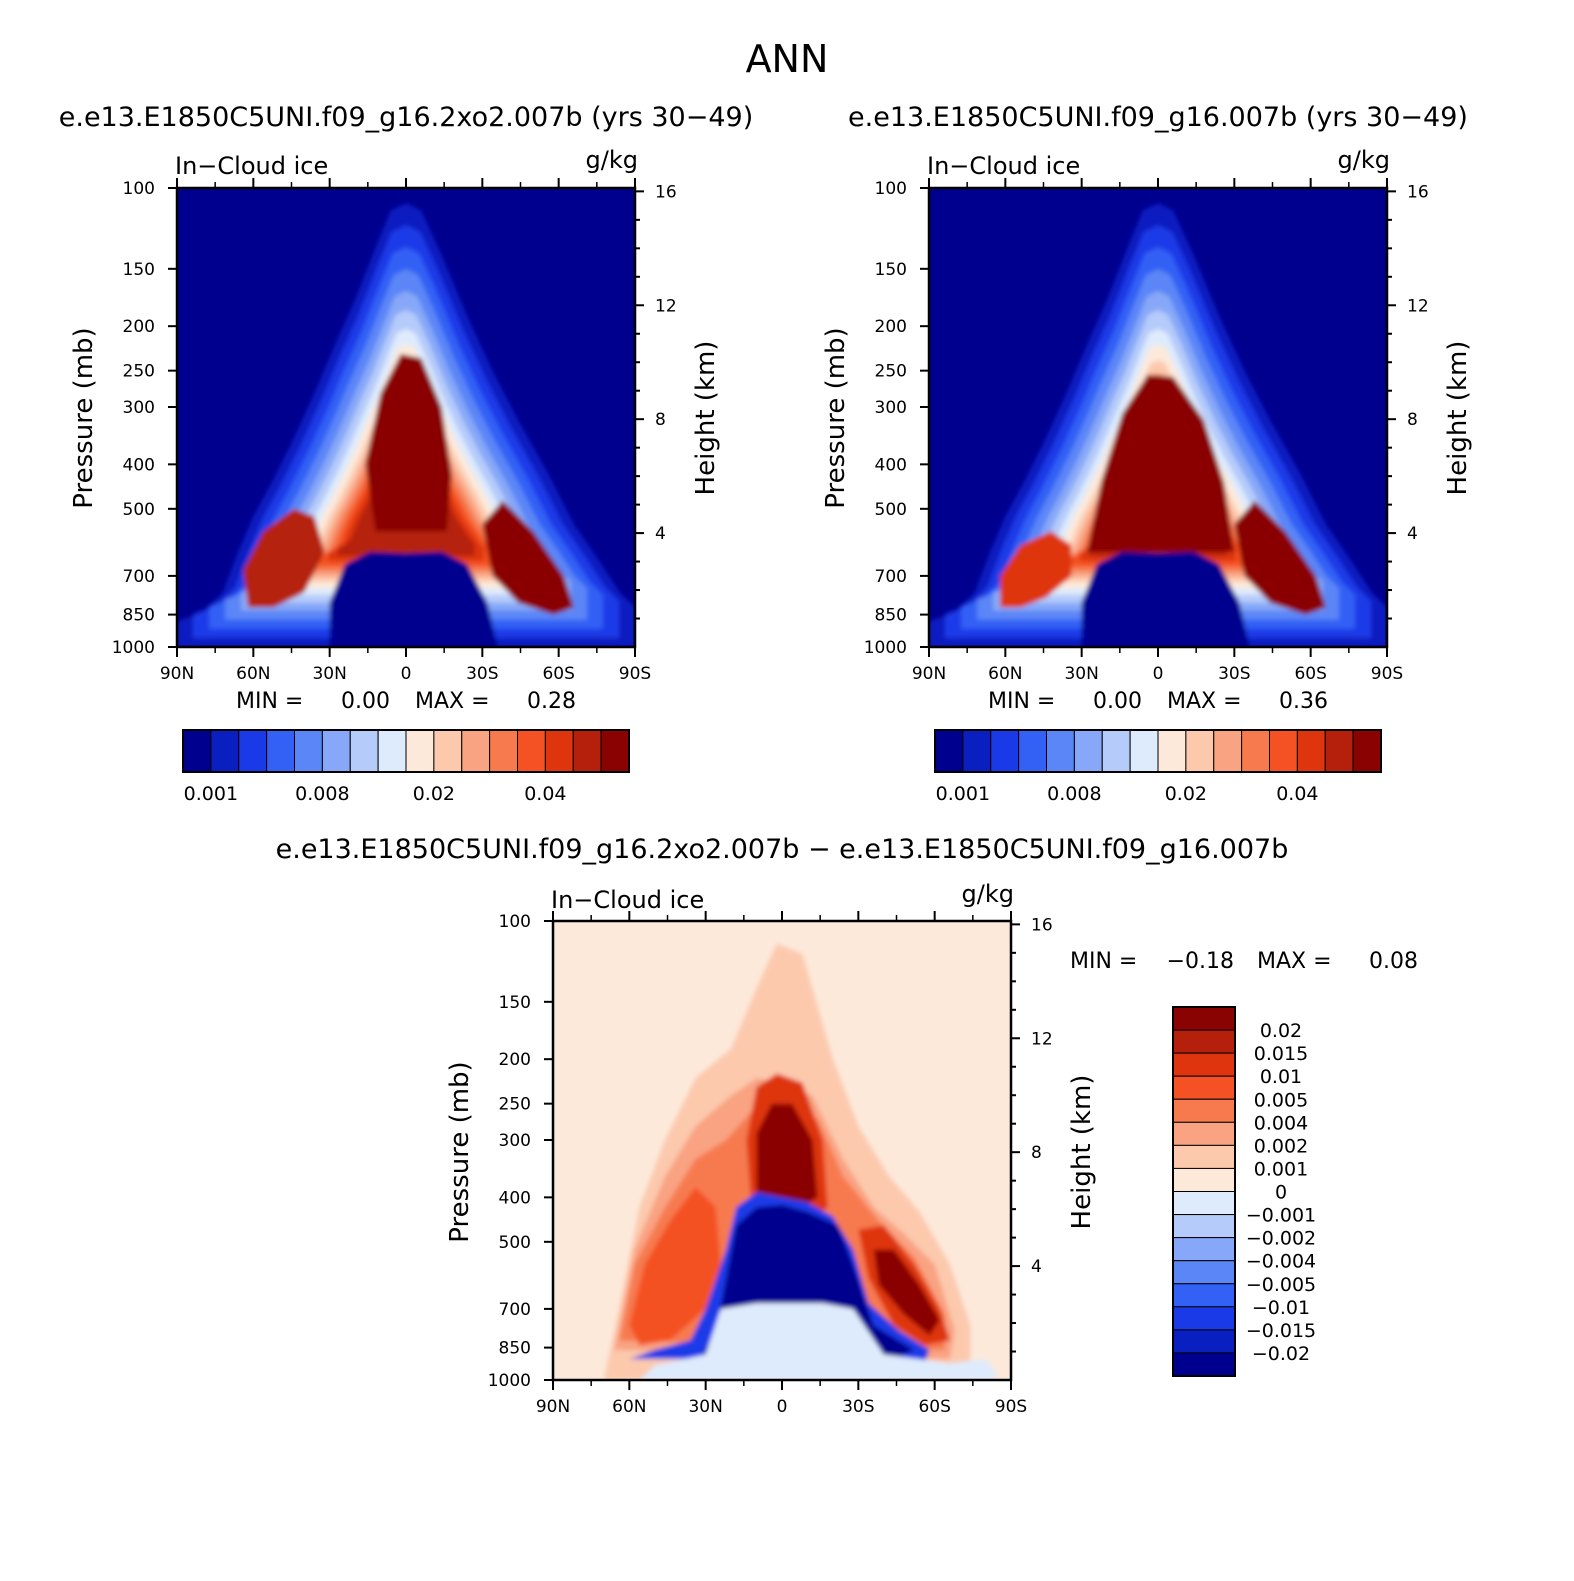 This screenshot has height=1581, width=1574. Describe the element at coordinates (836, 417) in the screenshot. I see `y-axis-title-top-right: Pressure (mb)` at that location.